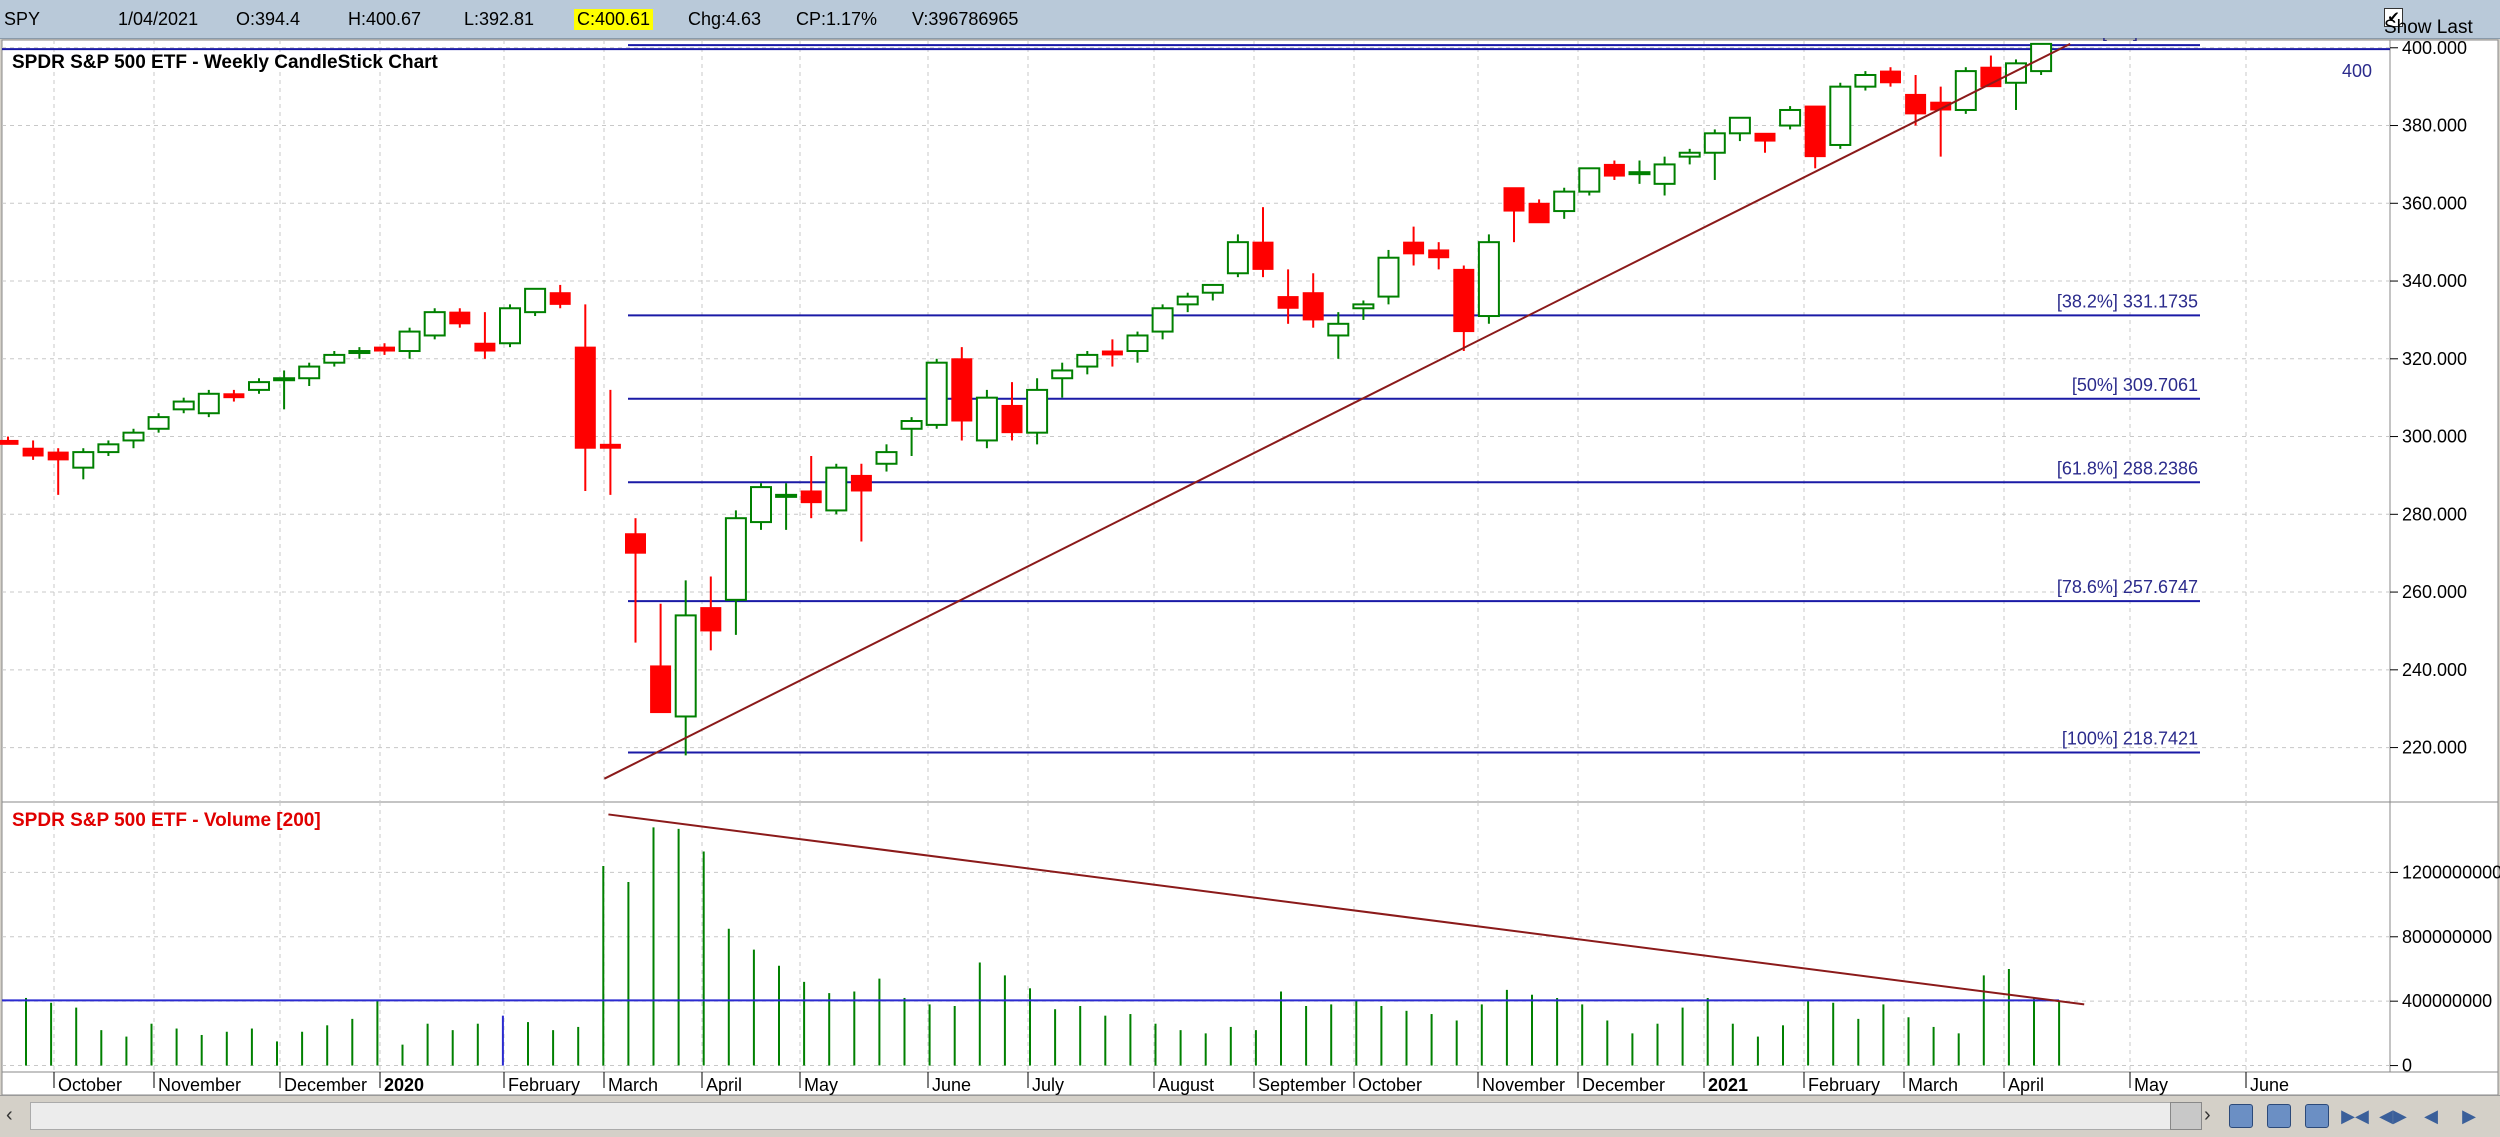 This screenshot has height=1137, width=2500. Describe the element at coordinates (2434, 437) in the screenshot. I see `price-tick-label: 300.000` at that location.